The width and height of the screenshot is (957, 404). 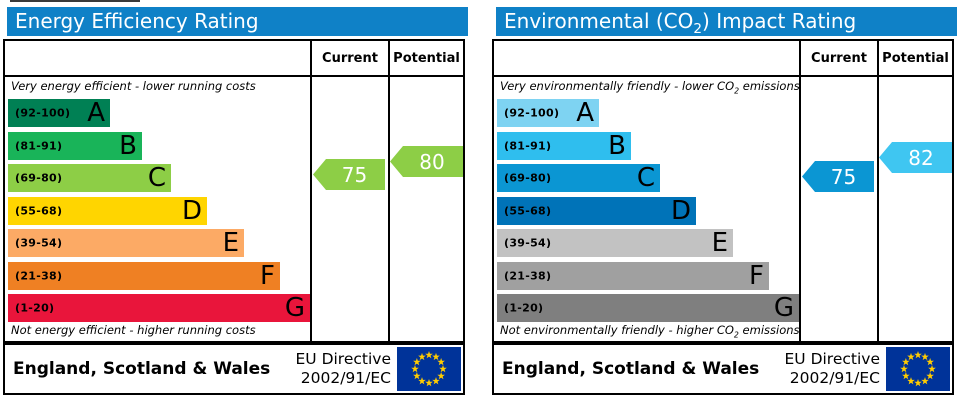 I want to click on panel-title-bar: Energy Efficiency Rating, so click(x=237, y=21).